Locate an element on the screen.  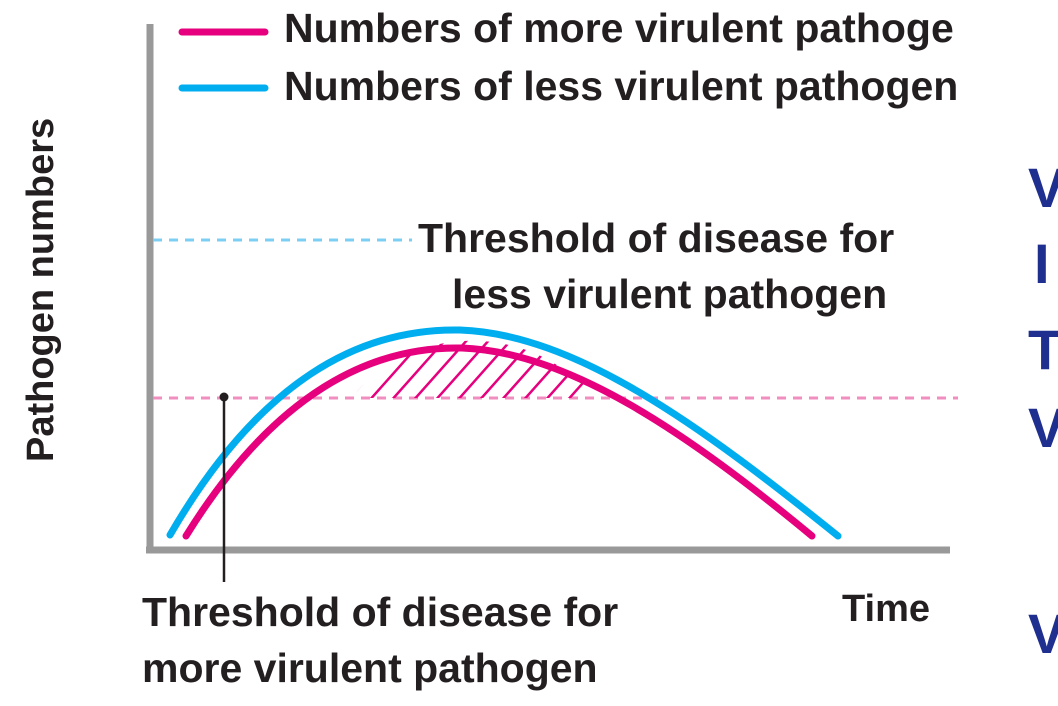
more-virulent-threshold-label-line2: more virulent pathogen is located at coordinates (370, 668).